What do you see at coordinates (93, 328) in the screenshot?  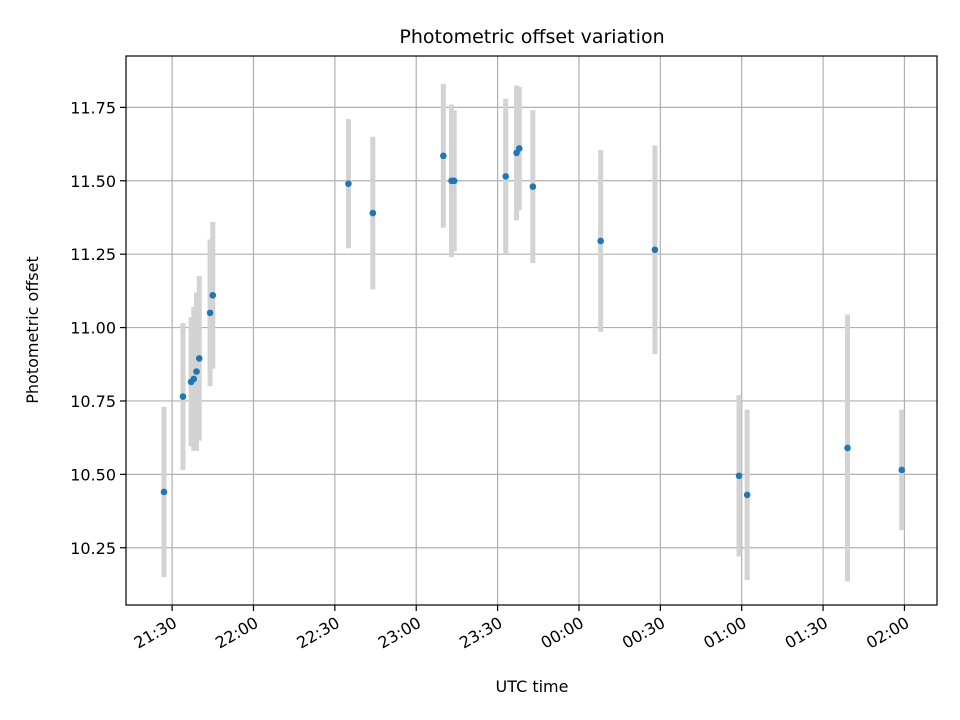 I see `y-tick-label: 11.00` at bounding box center [93, 328].